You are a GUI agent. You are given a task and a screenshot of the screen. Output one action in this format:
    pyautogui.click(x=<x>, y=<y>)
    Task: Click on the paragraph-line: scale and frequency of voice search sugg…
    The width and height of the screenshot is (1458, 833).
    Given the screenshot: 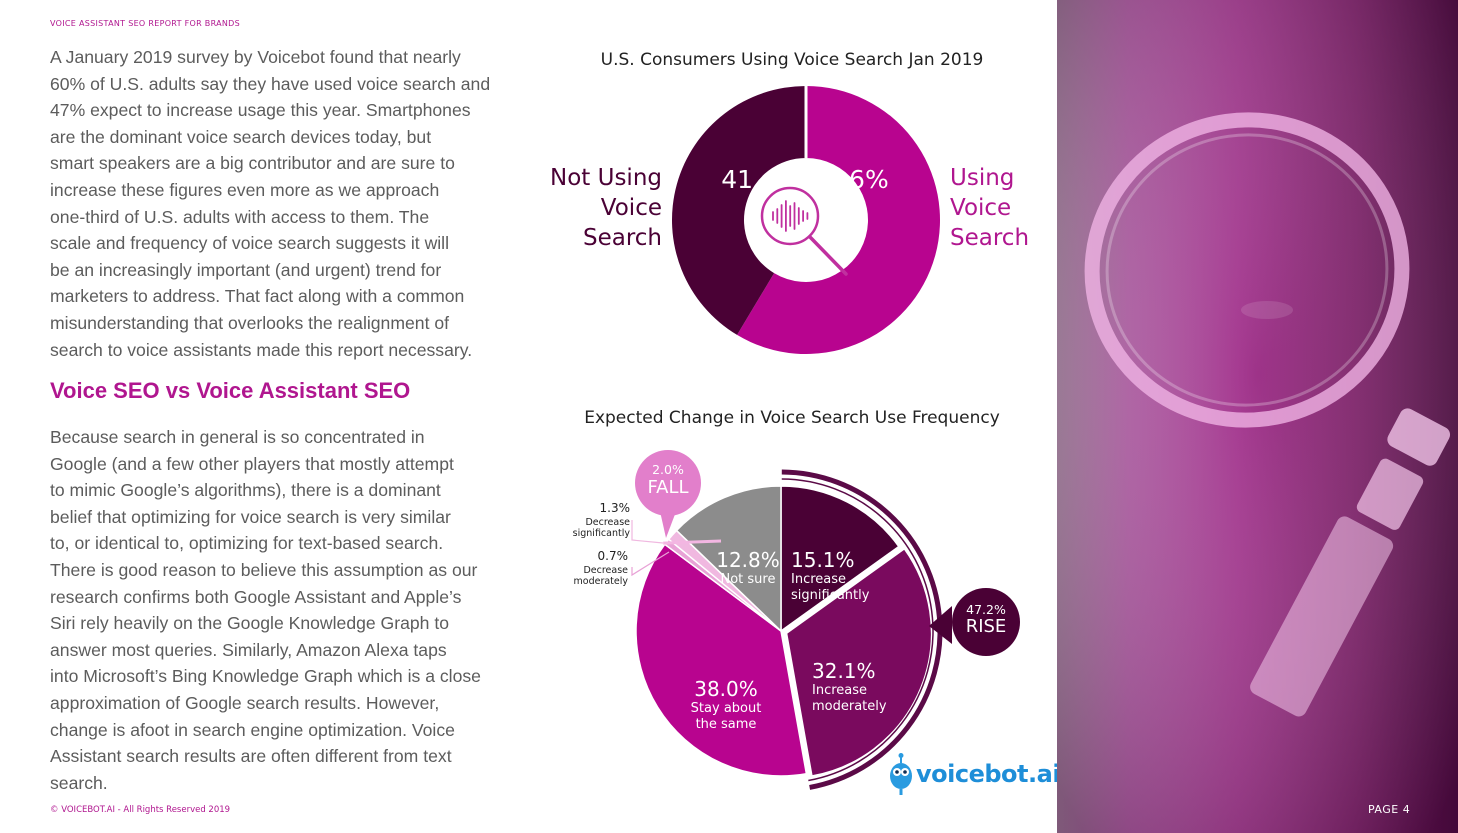 What is the action you would take?
    pyautogui.click(x=249, y=243)
    